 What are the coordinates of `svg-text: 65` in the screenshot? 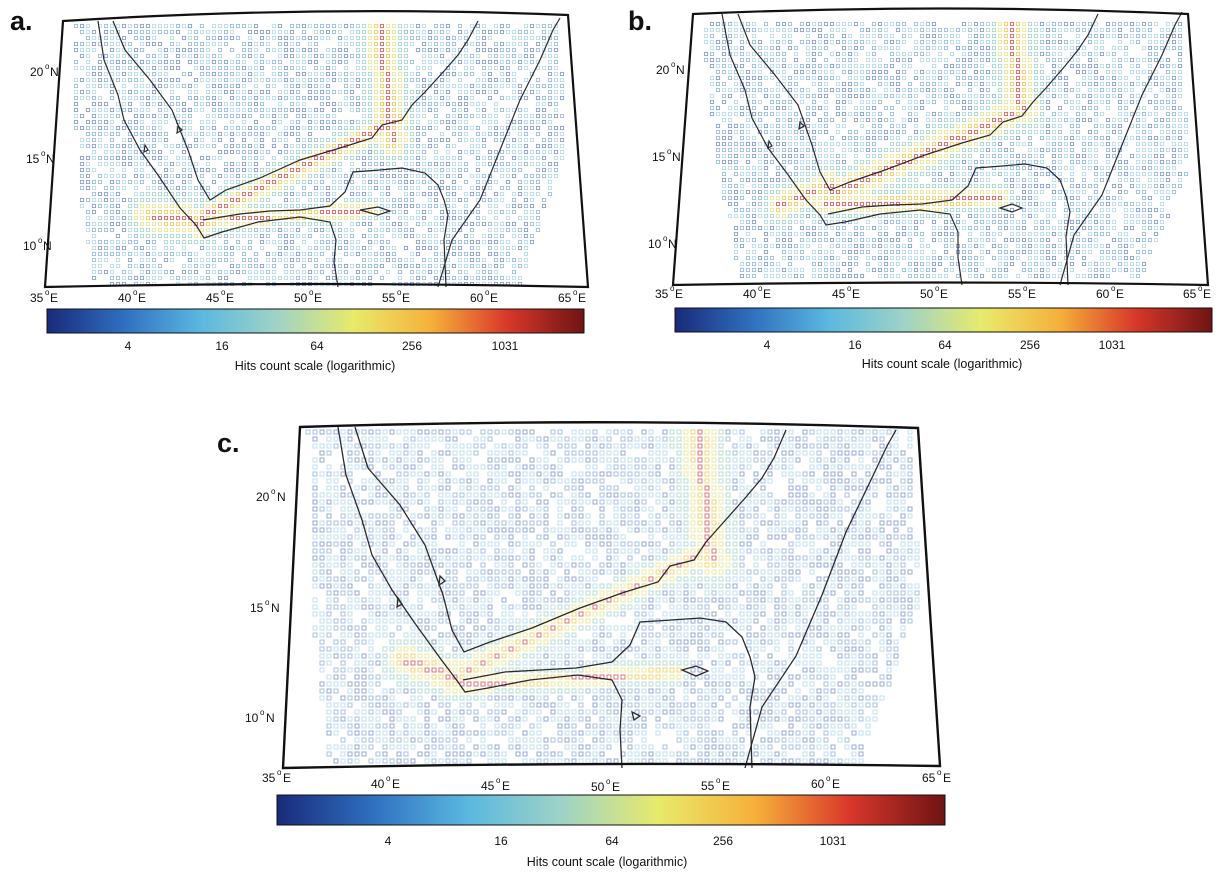 It's located at (565, 298).